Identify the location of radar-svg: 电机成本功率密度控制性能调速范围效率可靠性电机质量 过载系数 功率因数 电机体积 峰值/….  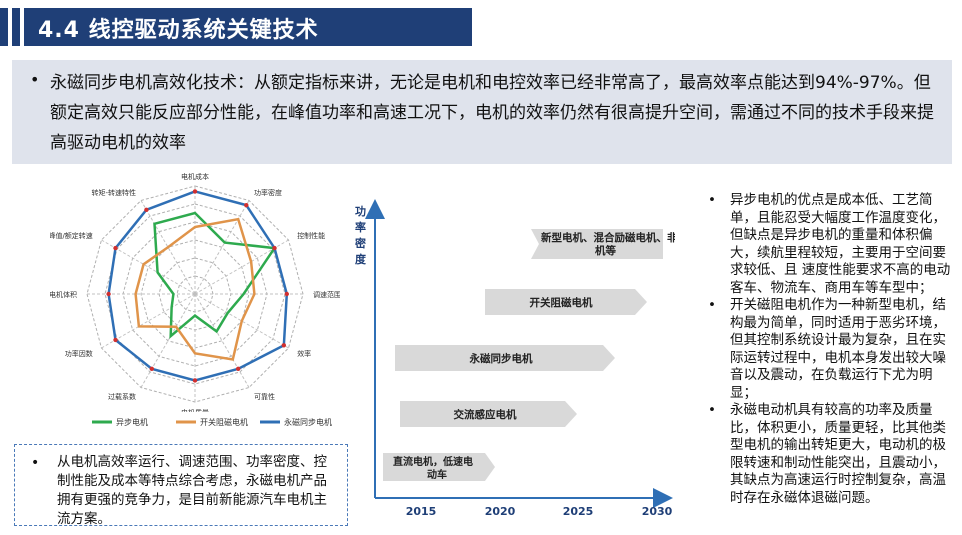
(194, 294).